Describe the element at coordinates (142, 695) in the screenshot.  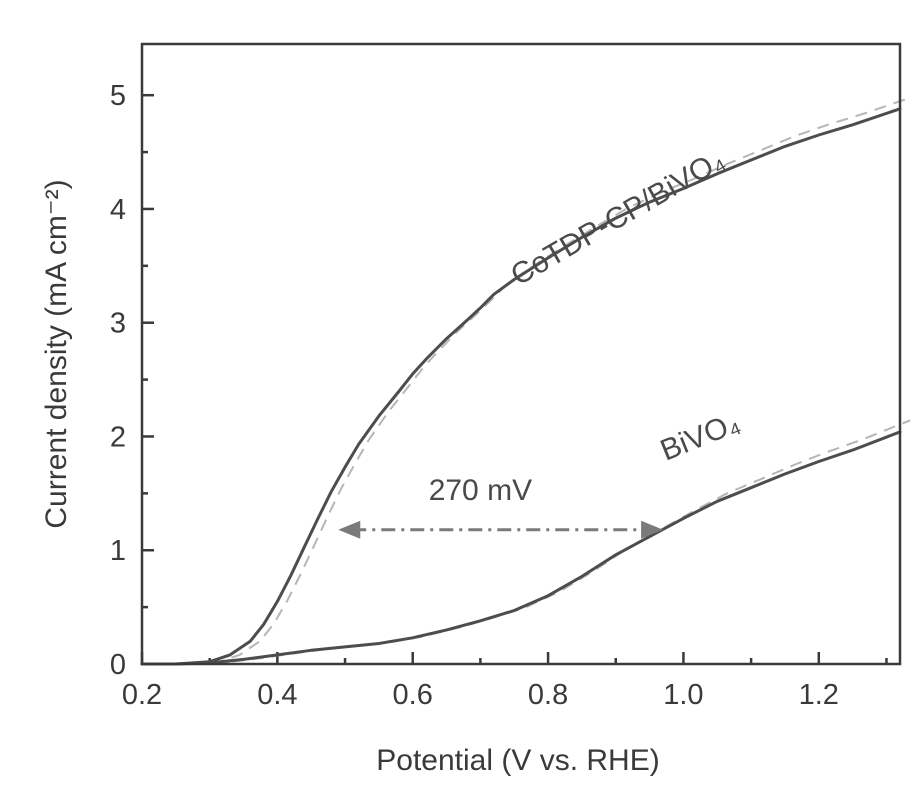
I see `x-tick-label: 0.2` at that location.